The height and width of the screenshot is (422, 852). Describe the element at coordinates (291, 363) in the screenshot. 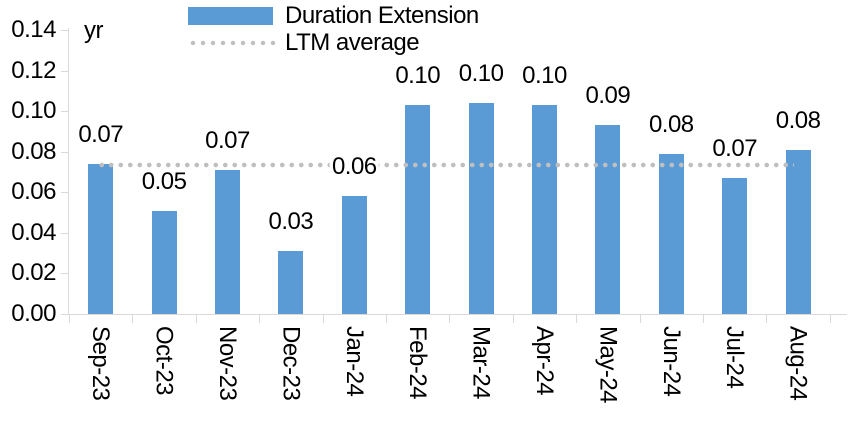

I see `x-axis-label: Dec-23` at that location.